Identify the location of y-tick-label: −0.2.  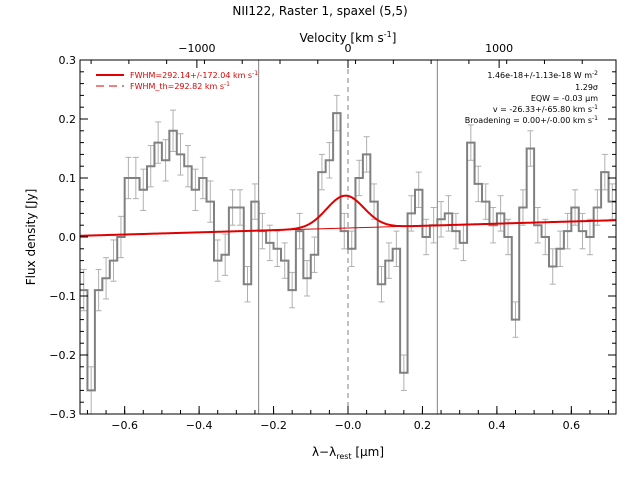
(62, 355).